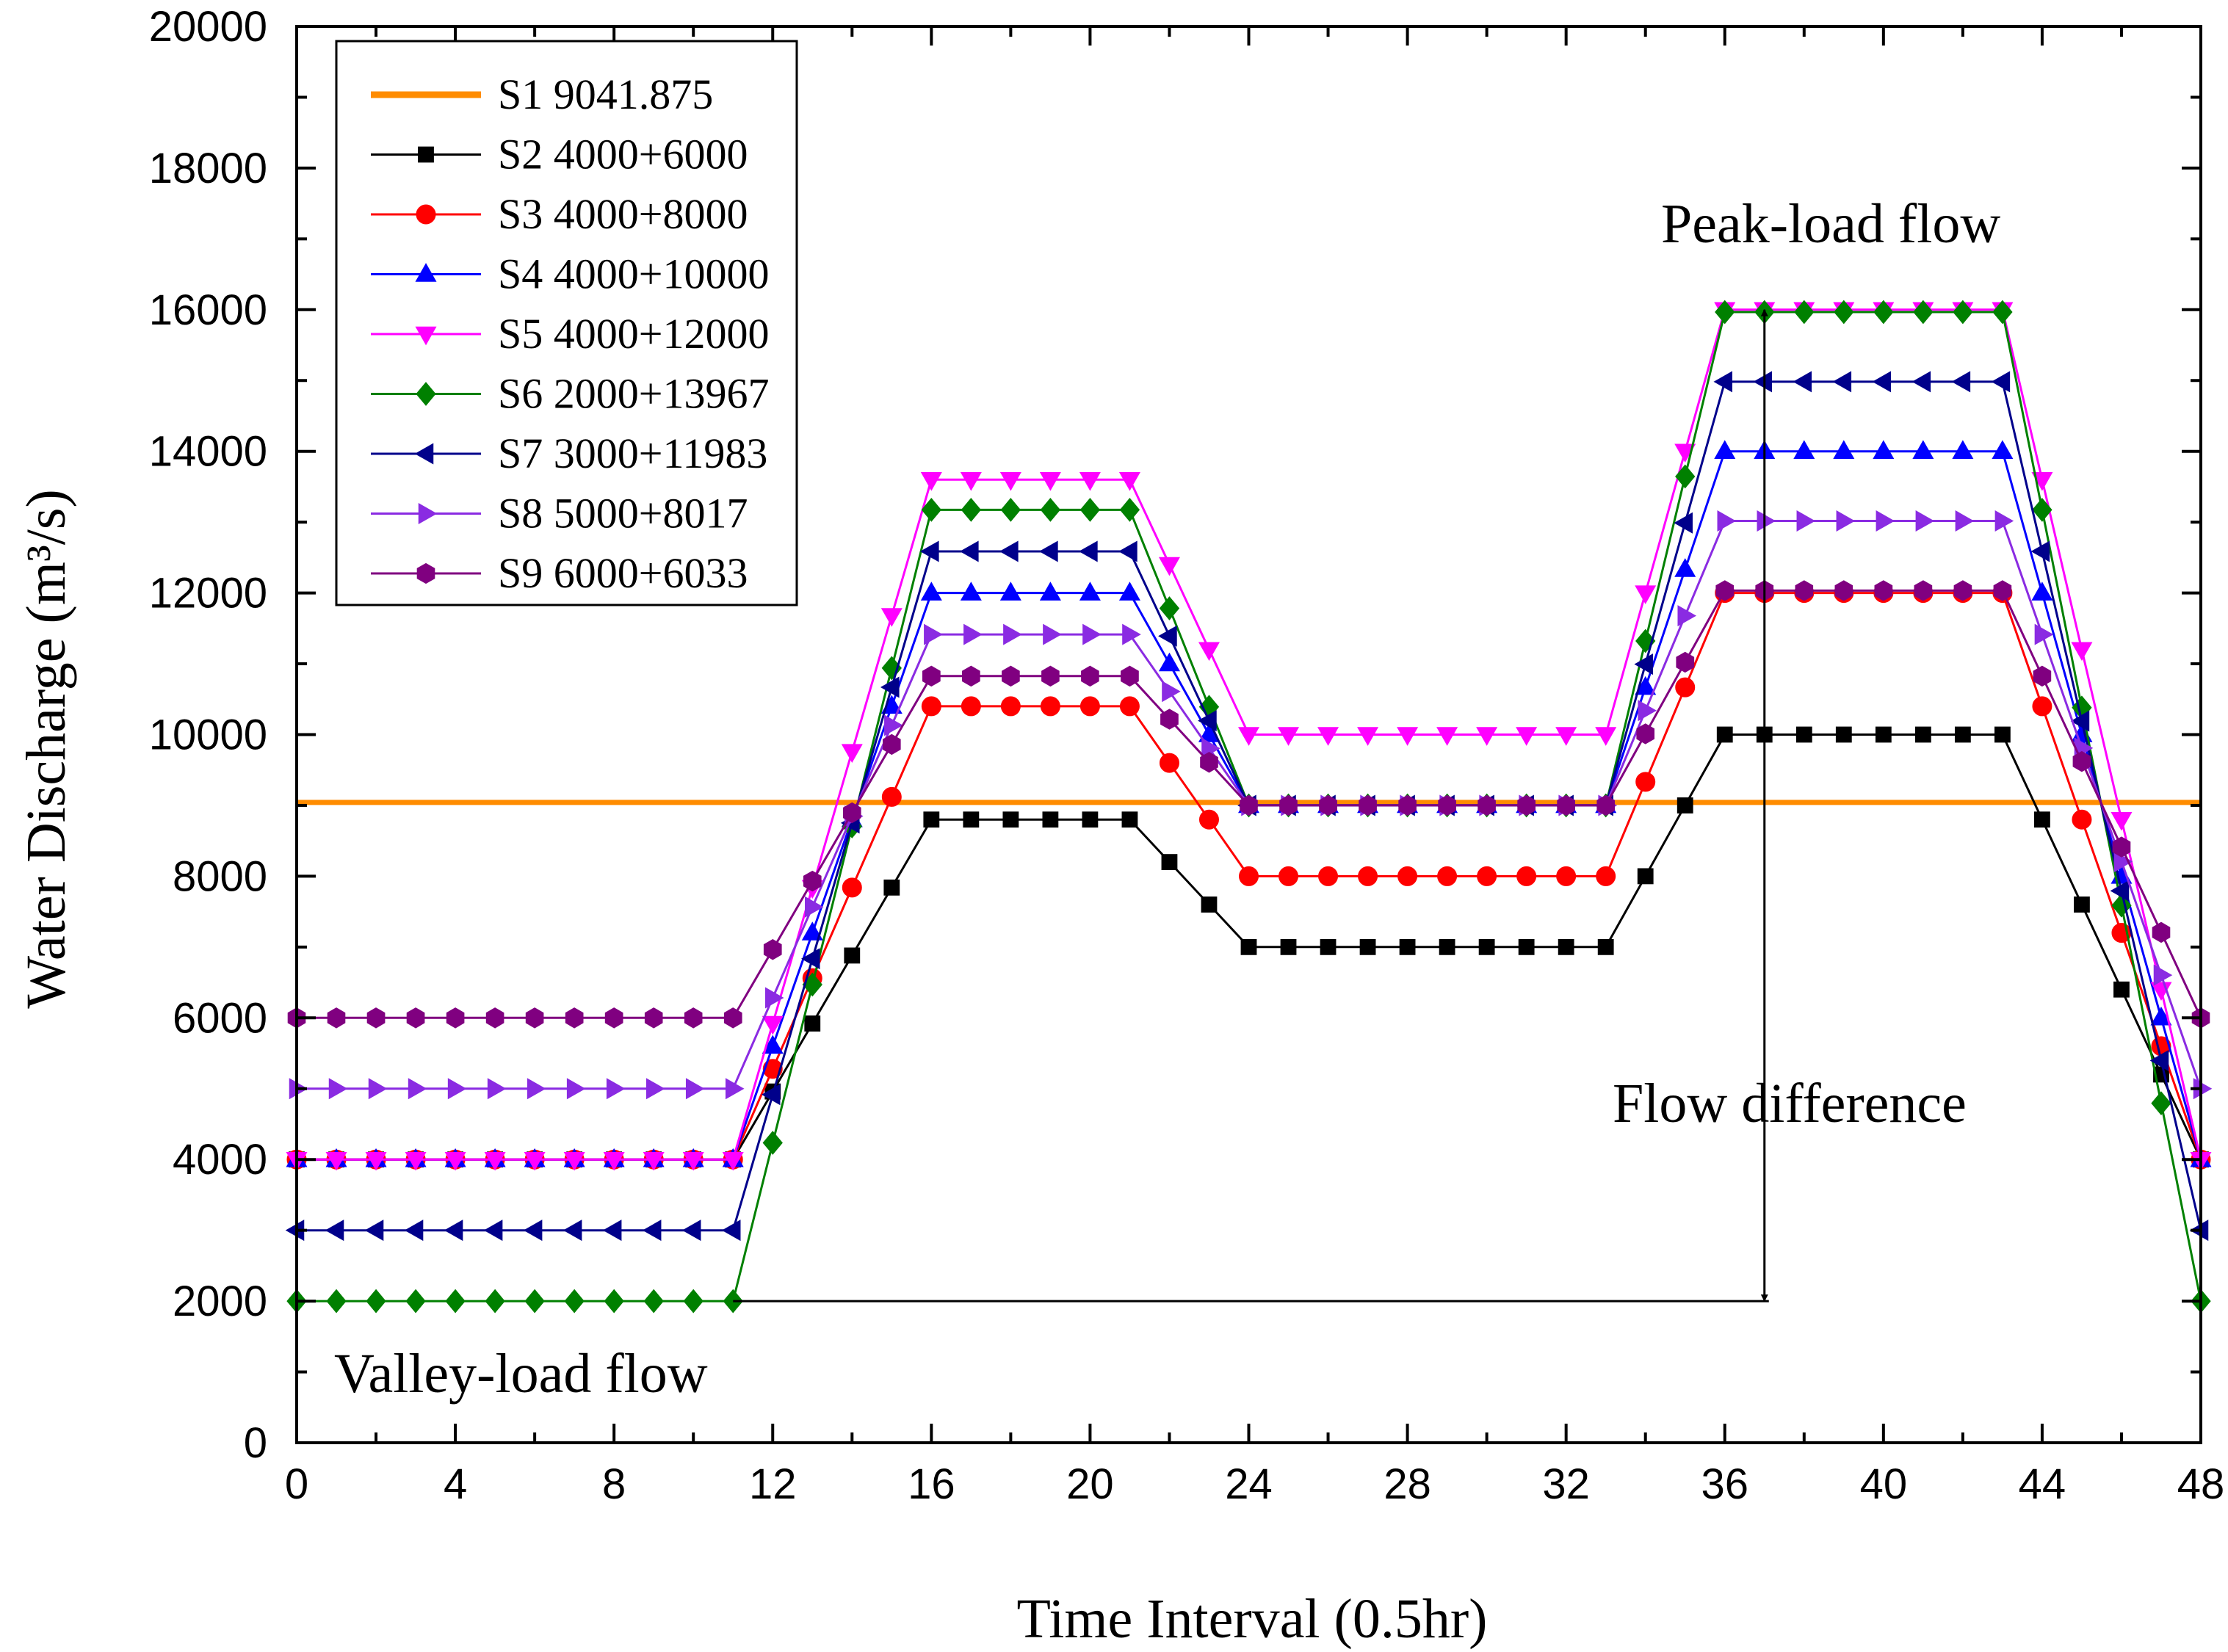 The image size is (2228, 1652). I want to click on legend-entry-9: S9 6000+6033, so click(560, 573).